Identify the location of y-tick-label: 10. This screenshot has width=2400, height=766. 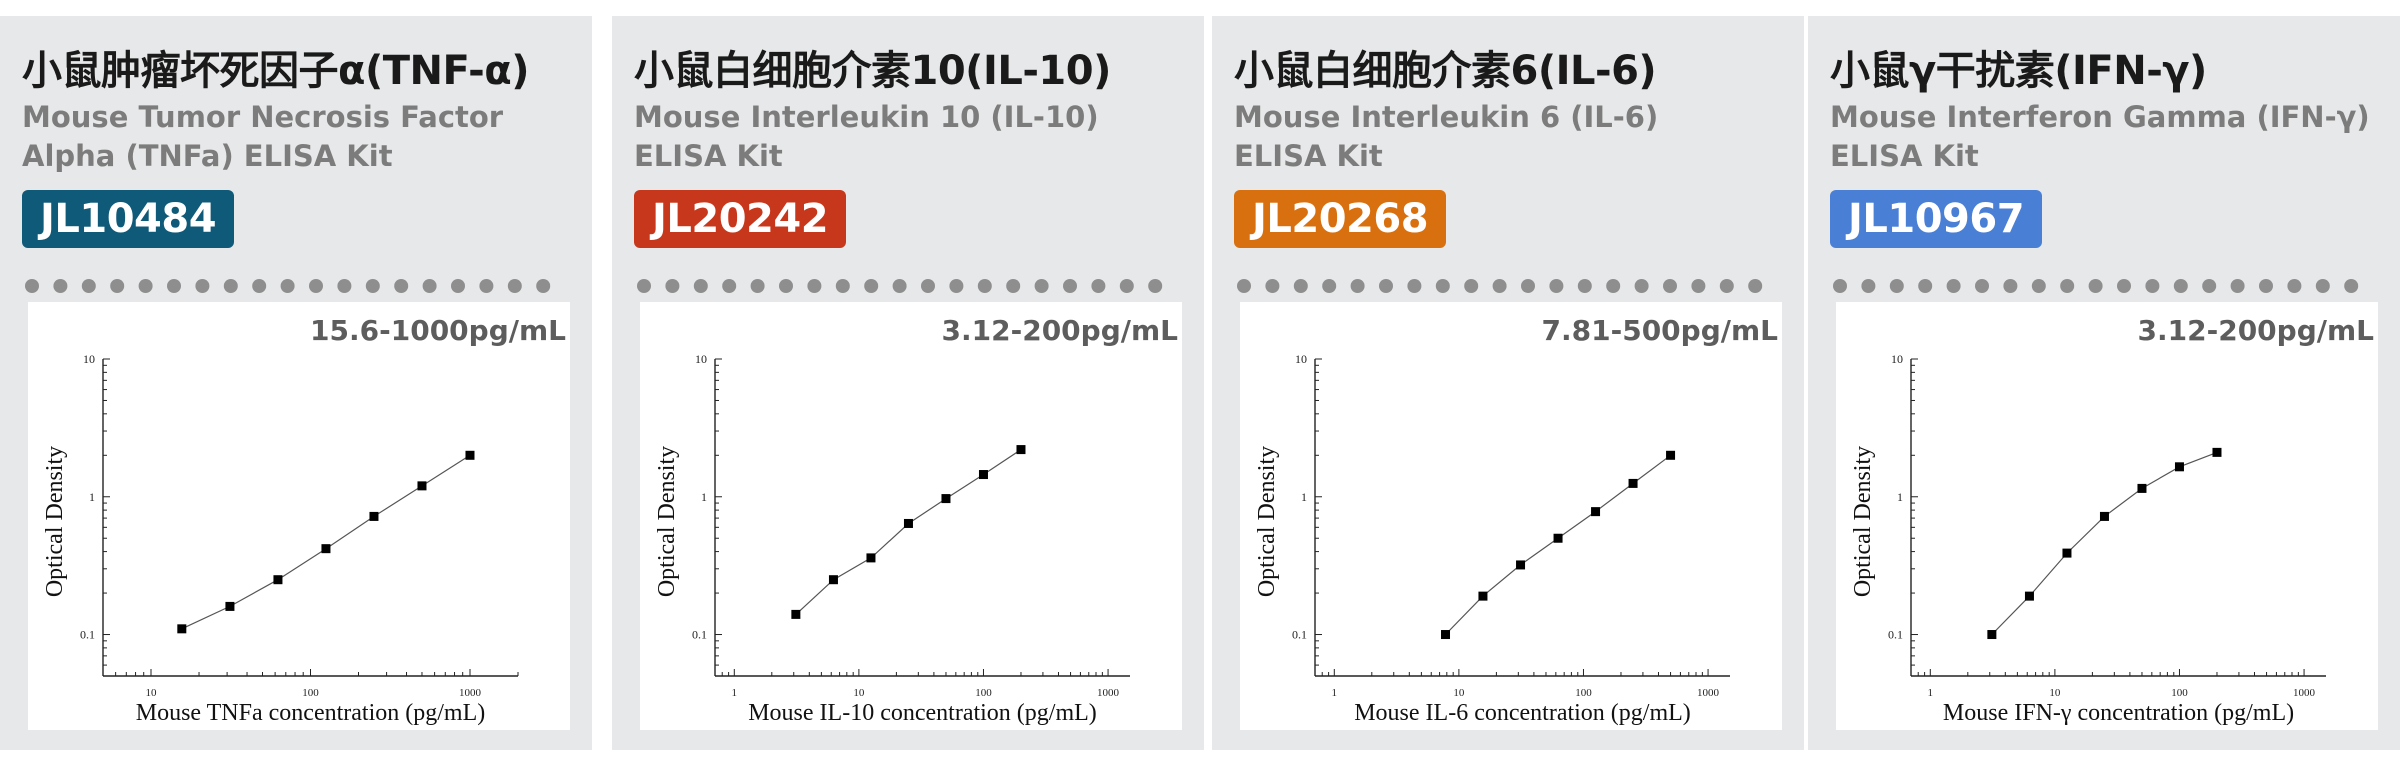
(701, 359).